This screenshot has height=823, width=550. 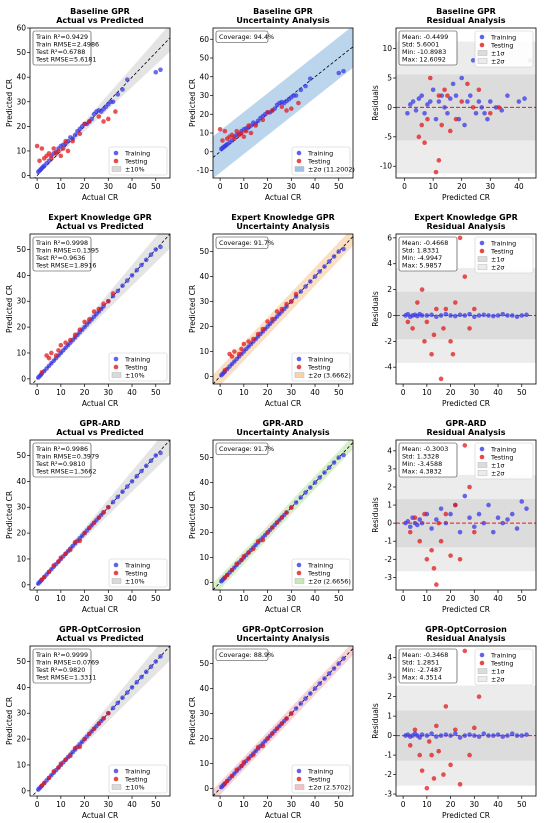 What do you see at coordinates (422, 258) in the screenshot?
I see `stats-line: Min: -4.9947` at bounding box center [422, 258].